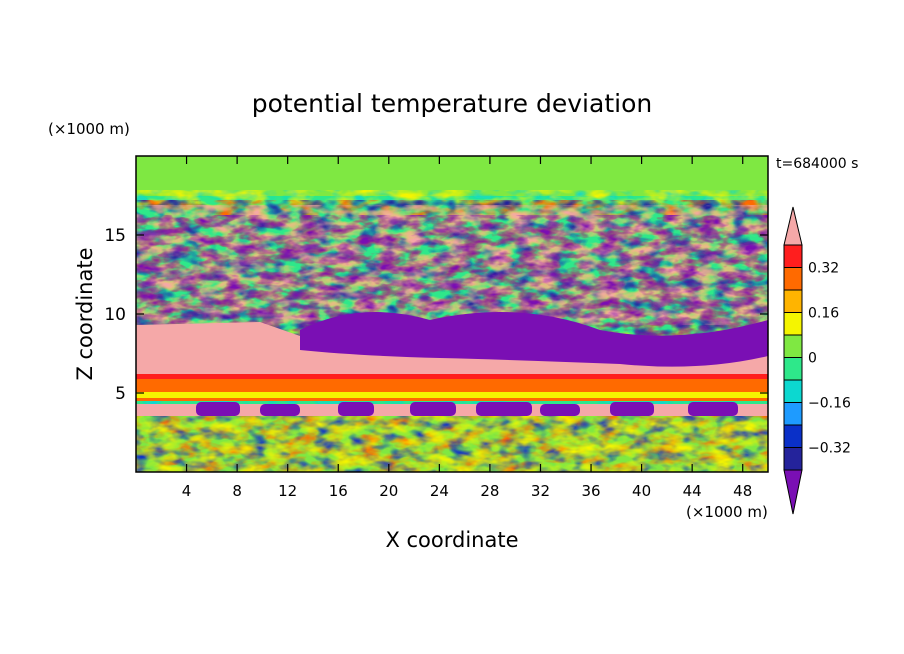 This screenshot has width=904, height=654. Describe the element at coordinates (85, 313) in the screenshot. I see `y-axis-label: Z coordinate` at that location.